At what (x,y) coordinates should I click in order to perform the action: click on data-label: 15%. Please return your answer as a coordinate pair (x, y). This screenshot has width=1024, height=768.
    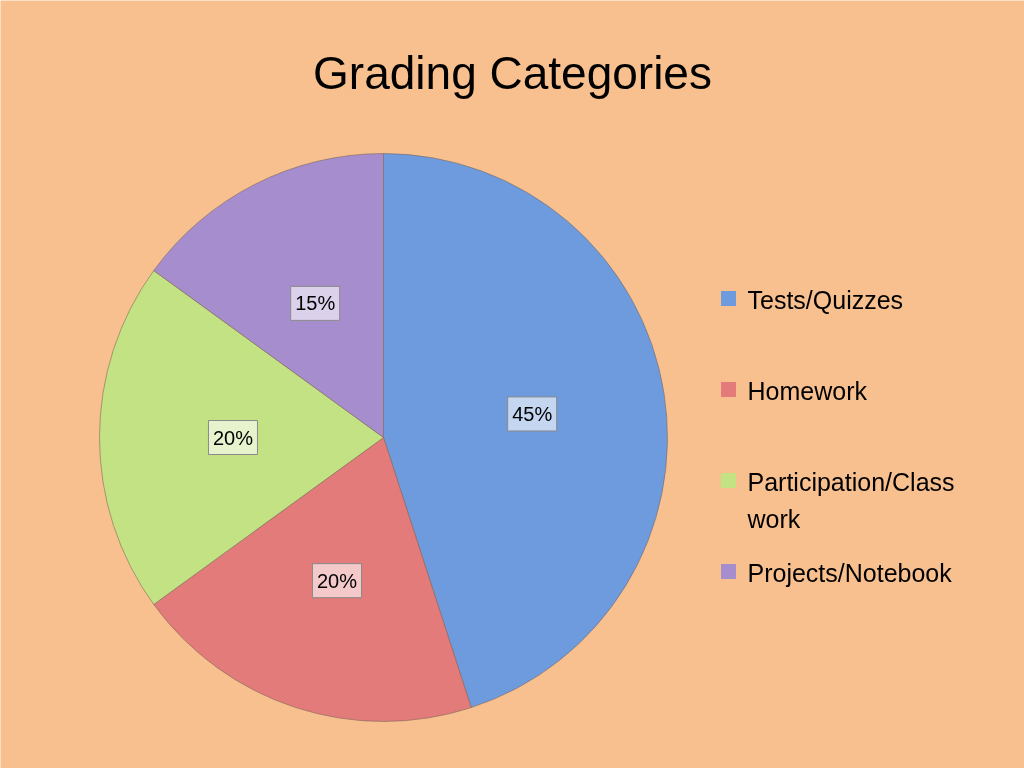
    Looking at the image, I should click on (315, 303).